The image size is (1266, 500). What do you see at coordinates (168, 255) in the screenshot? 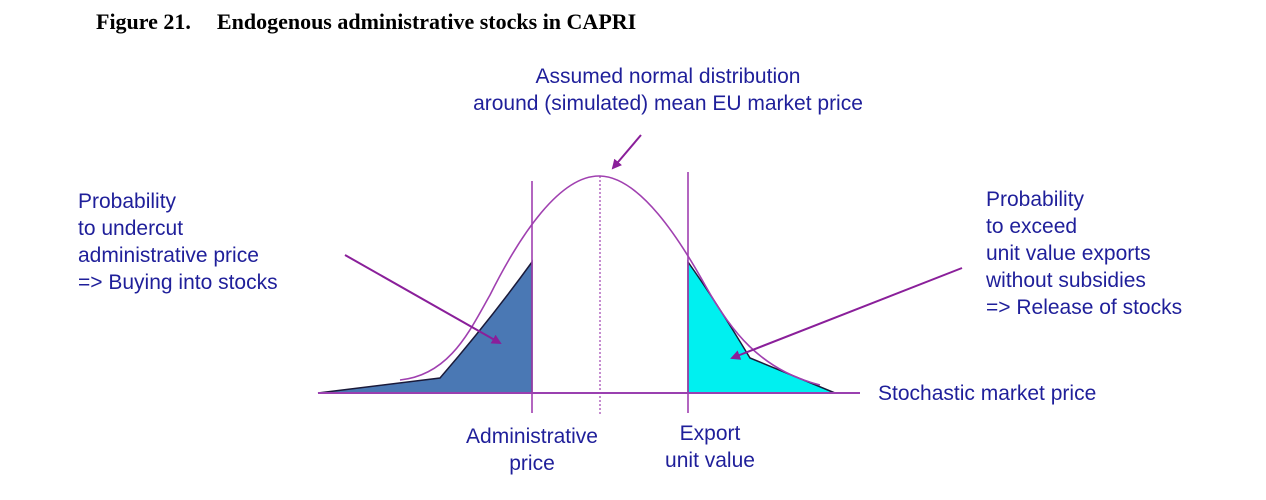
I see `undercut-annotation-line: administrative price` at bounding box center [168, 255].